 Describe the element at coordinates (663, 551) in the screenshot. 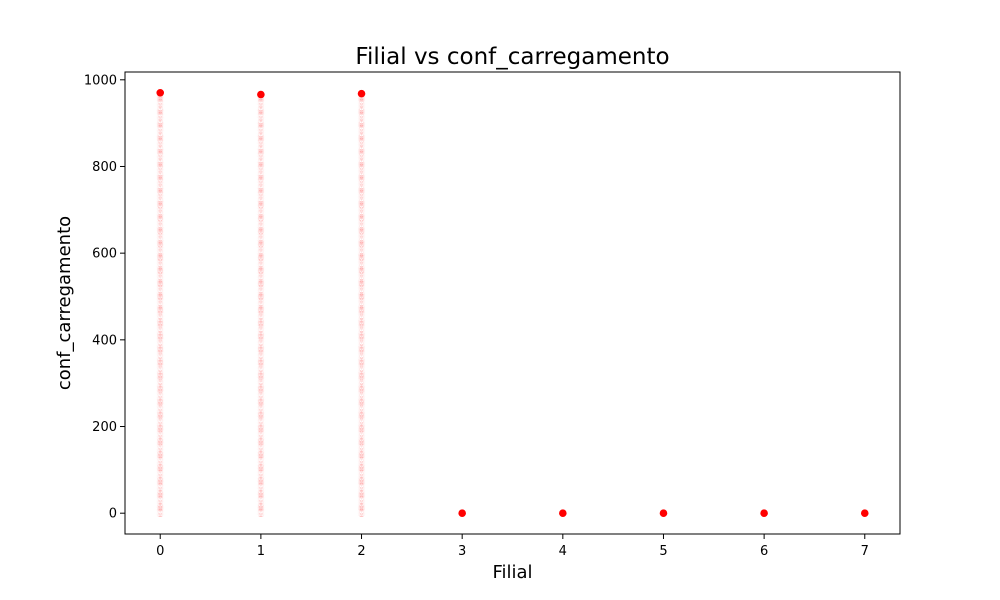

I see `x-tick-label: 5` at that location.